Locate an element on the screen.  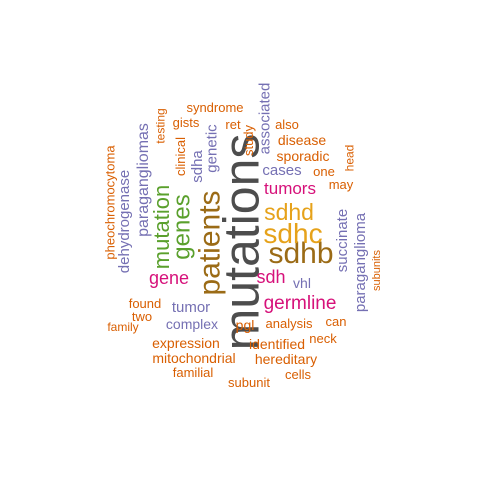
word-dehydrogenase: dehydrogenase is located at coordinates (125, 221).